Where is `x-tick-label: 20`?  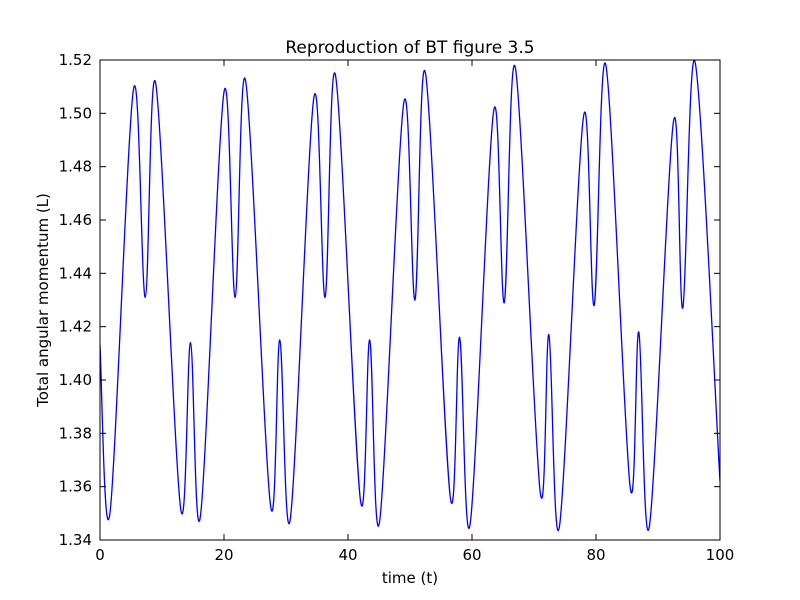
x-tick-label: 20 is located at coordinates (223, 555).